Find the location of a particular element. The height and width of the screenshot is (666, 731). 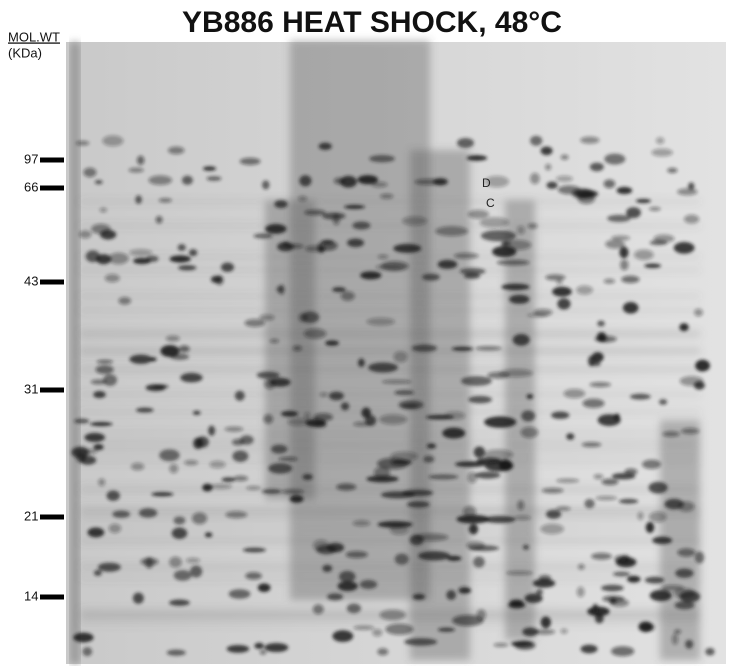

marker-bar is located at coordinates (52, 188).